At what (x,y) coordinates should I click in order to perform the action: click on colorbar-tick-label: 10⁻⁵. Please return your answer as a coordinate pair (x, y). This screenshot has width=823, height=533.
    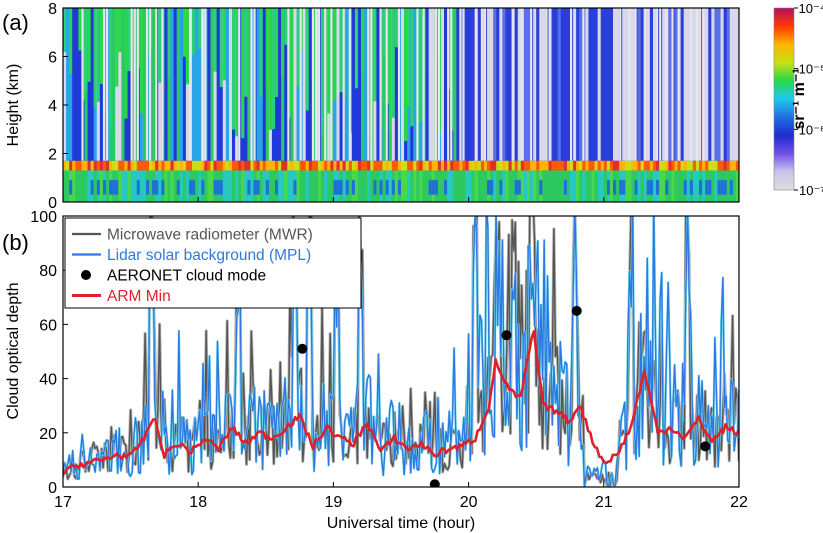
    Looking at the image, I should click on (811, 69).